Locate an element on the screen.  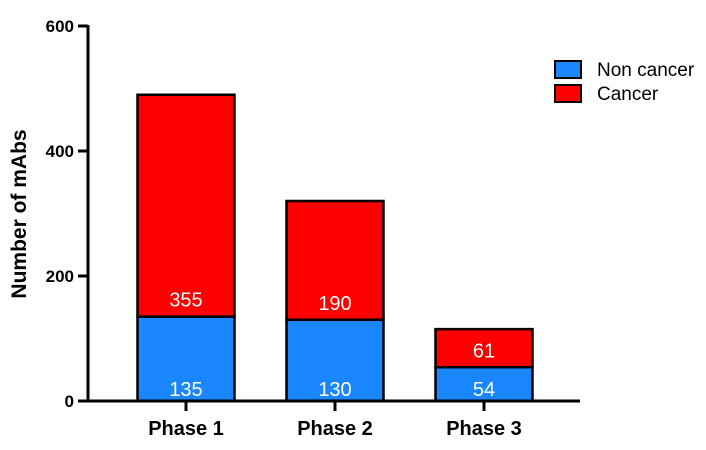
legend-label-non-cancer: Non cancer is located at coordinates (646, 70).